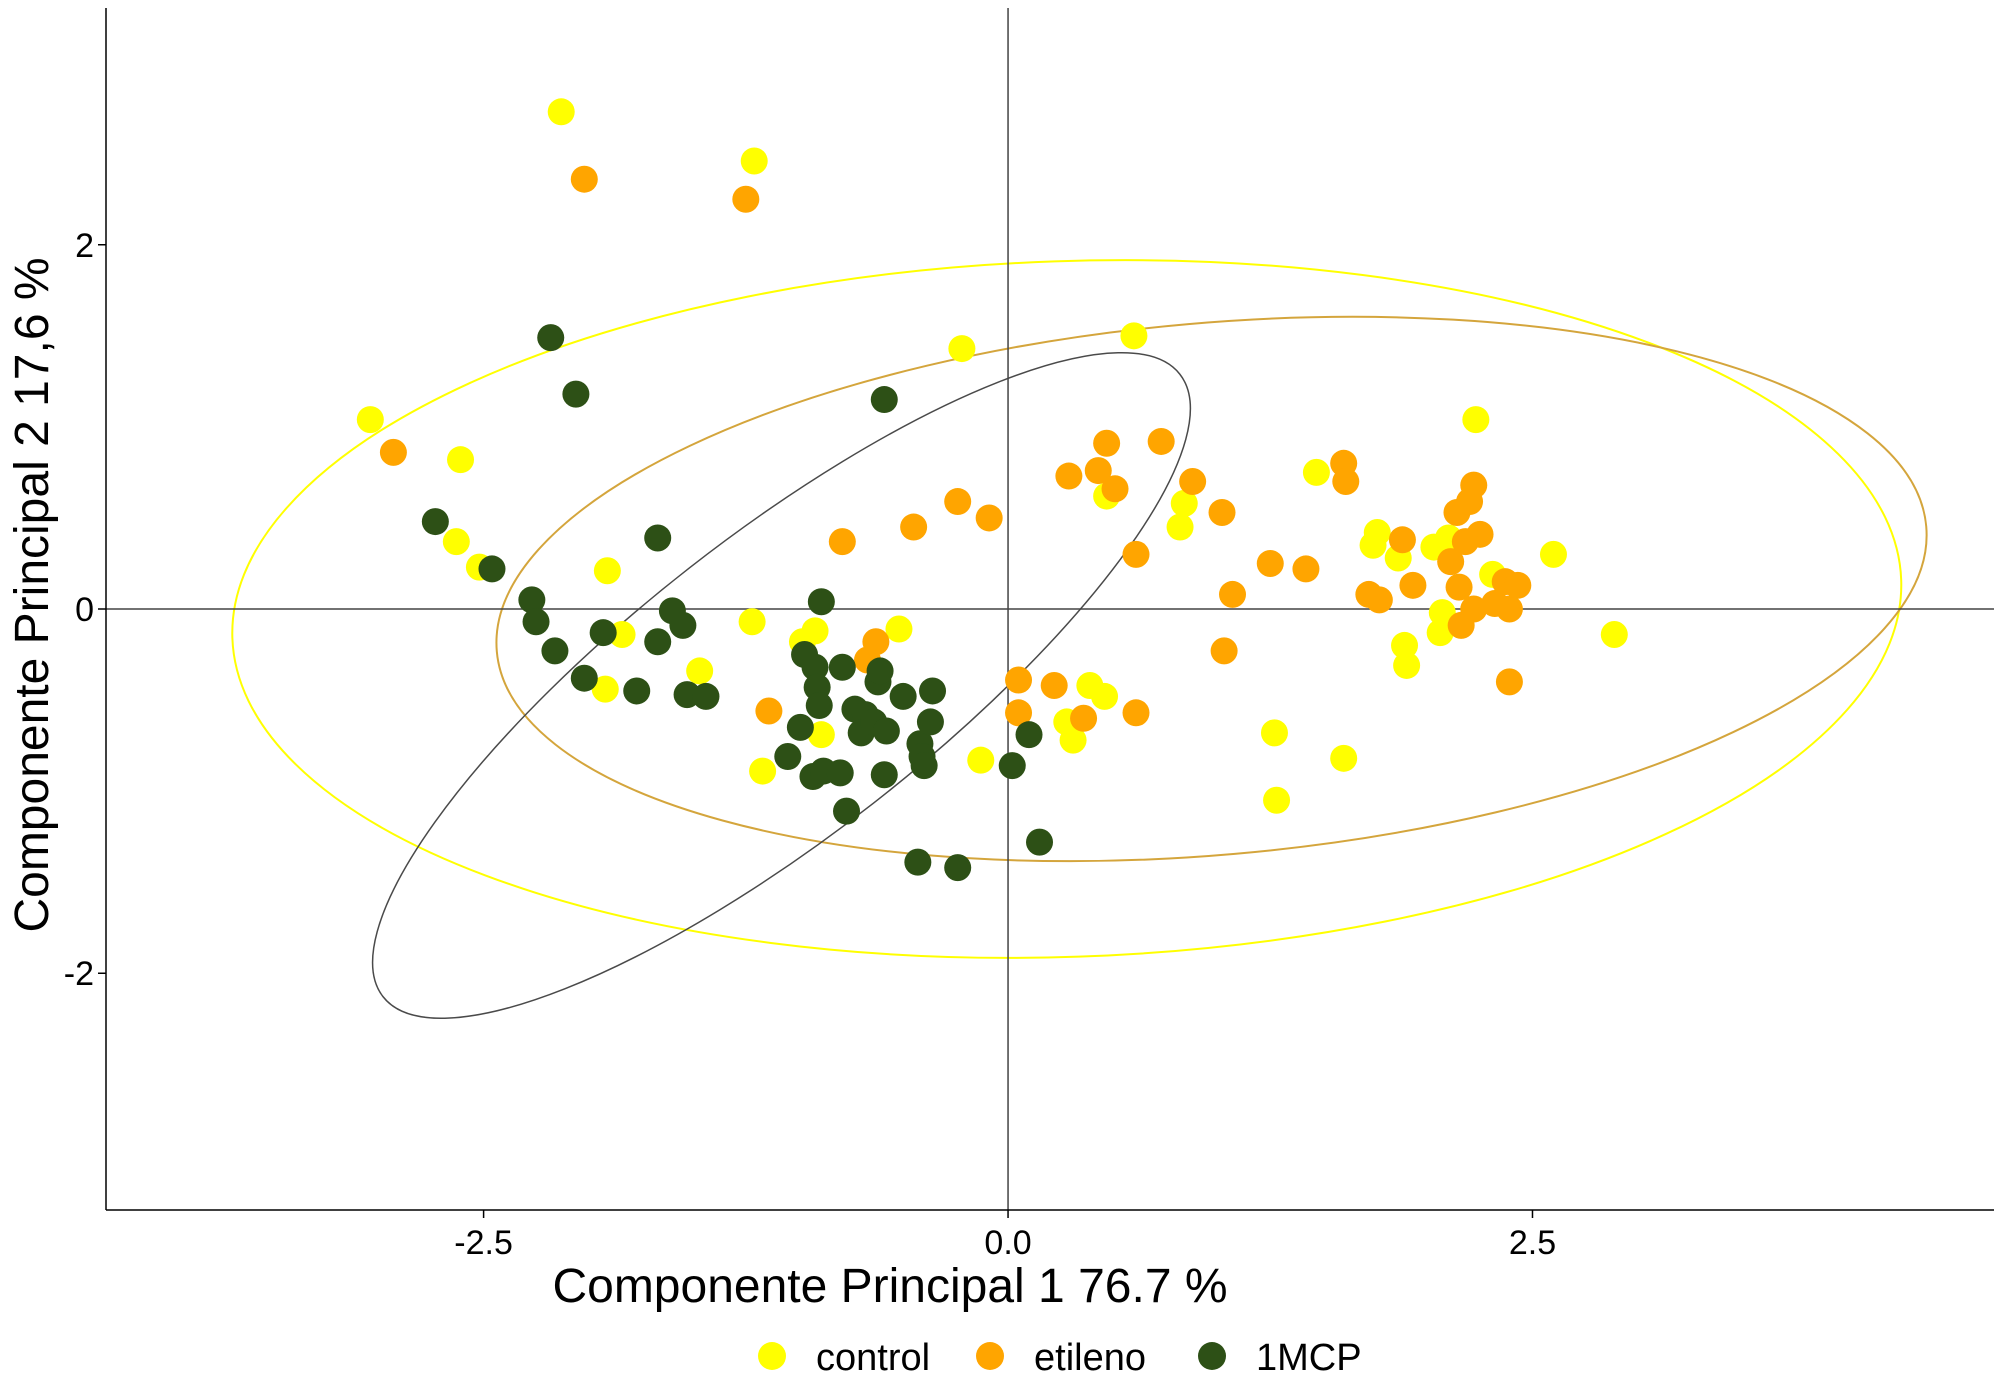 This screenshot has width=2000, height=1389. What do you see at coordinates (483, 1243) in the screenshot?
I see `x-tick-label: -2.5` at bounding box center [483, 1243].